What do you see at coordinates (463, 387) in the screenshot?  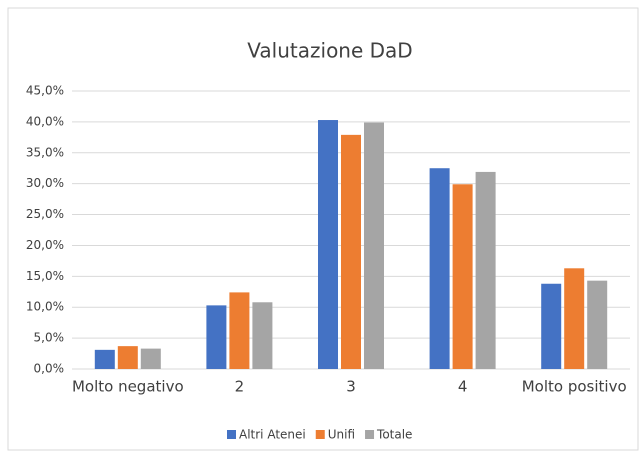 I see `x-tick-label: 4` at bounding box center [463, 387].